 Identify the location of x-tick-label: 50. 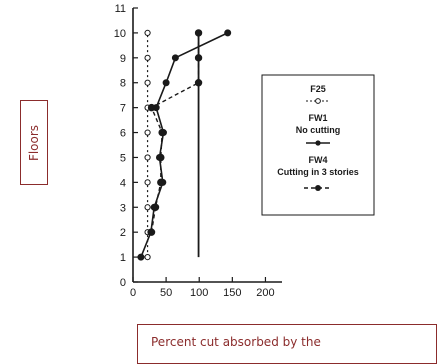
(166, 293).